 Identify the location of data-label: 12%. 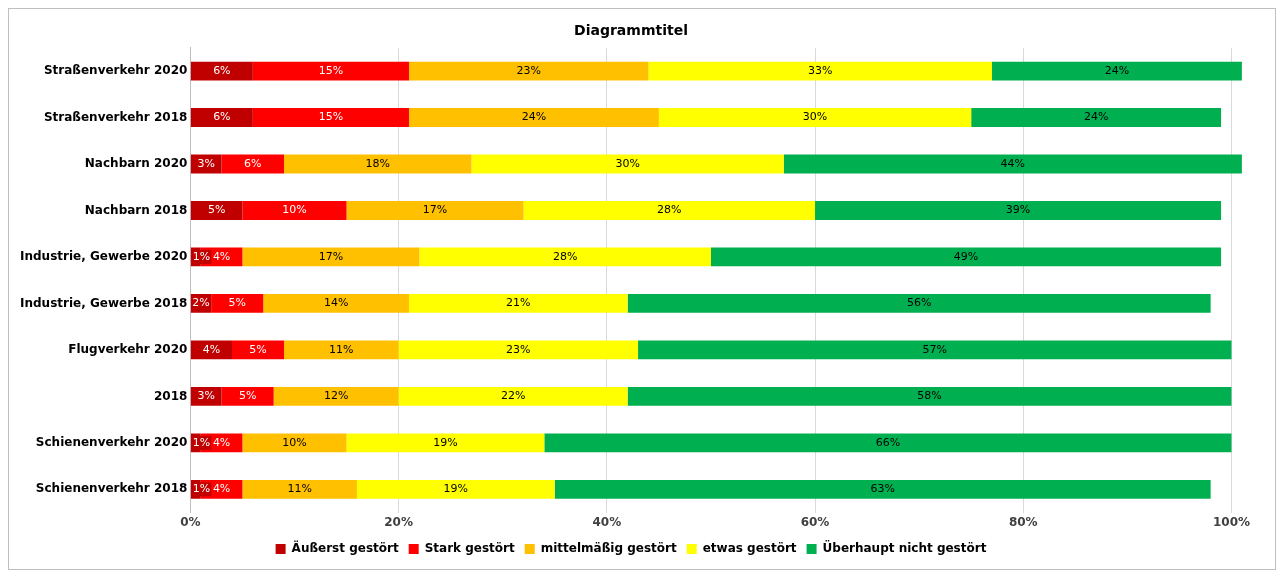
(336, 396).